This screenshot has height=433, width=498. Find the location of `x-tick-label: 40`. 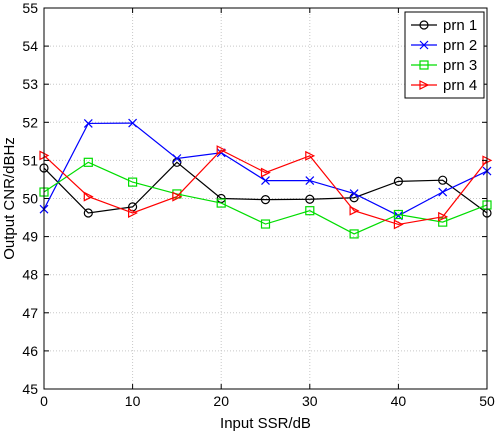

x-tick-label: 40 is located at coordinates (399, 401).